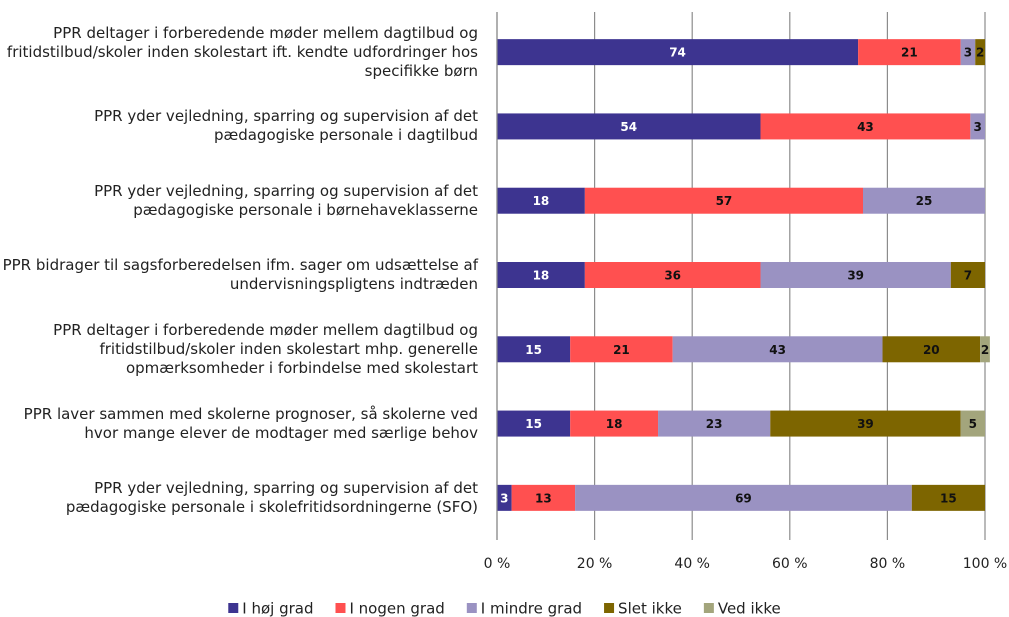 This screenshot has height=617, width=1009. Describe the element at coordinates (396, 608) in the screenshot. I see `legend-label: I nogen grad` at that location.